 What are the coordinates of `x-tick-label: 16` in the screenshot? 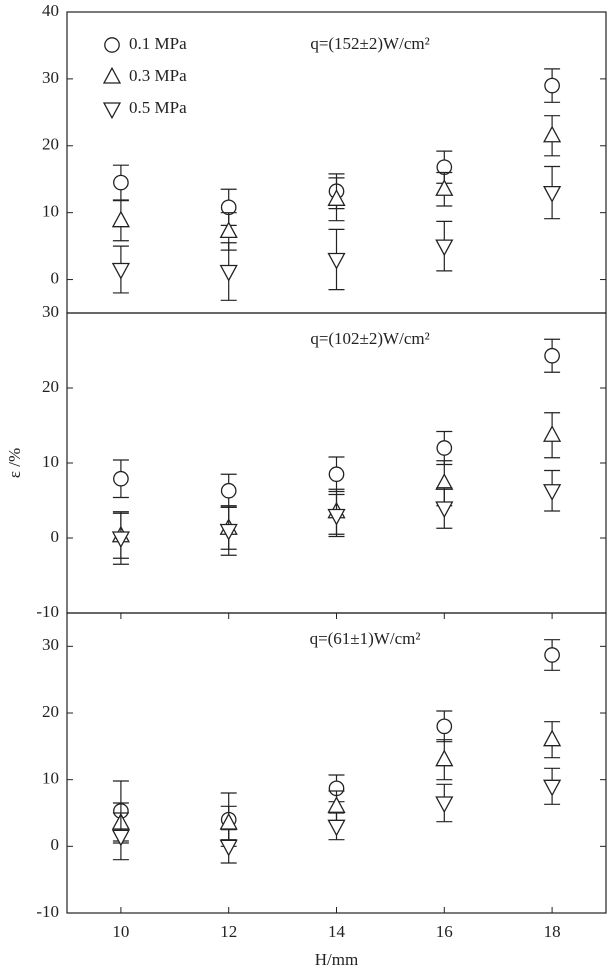 It's located at (444, 931).